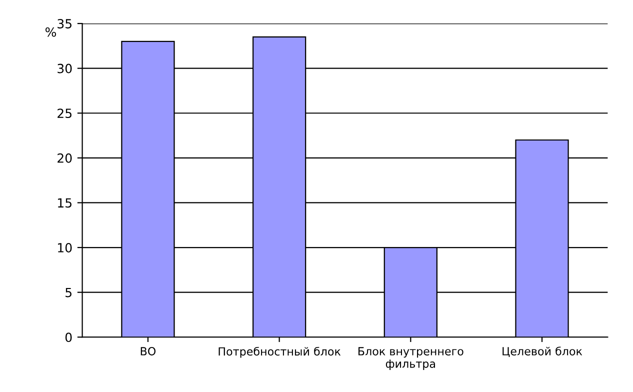  Describe the element at coordinates (542, 352) in the screenshot. I see `x-tick-label: Целевой блок` at that location.